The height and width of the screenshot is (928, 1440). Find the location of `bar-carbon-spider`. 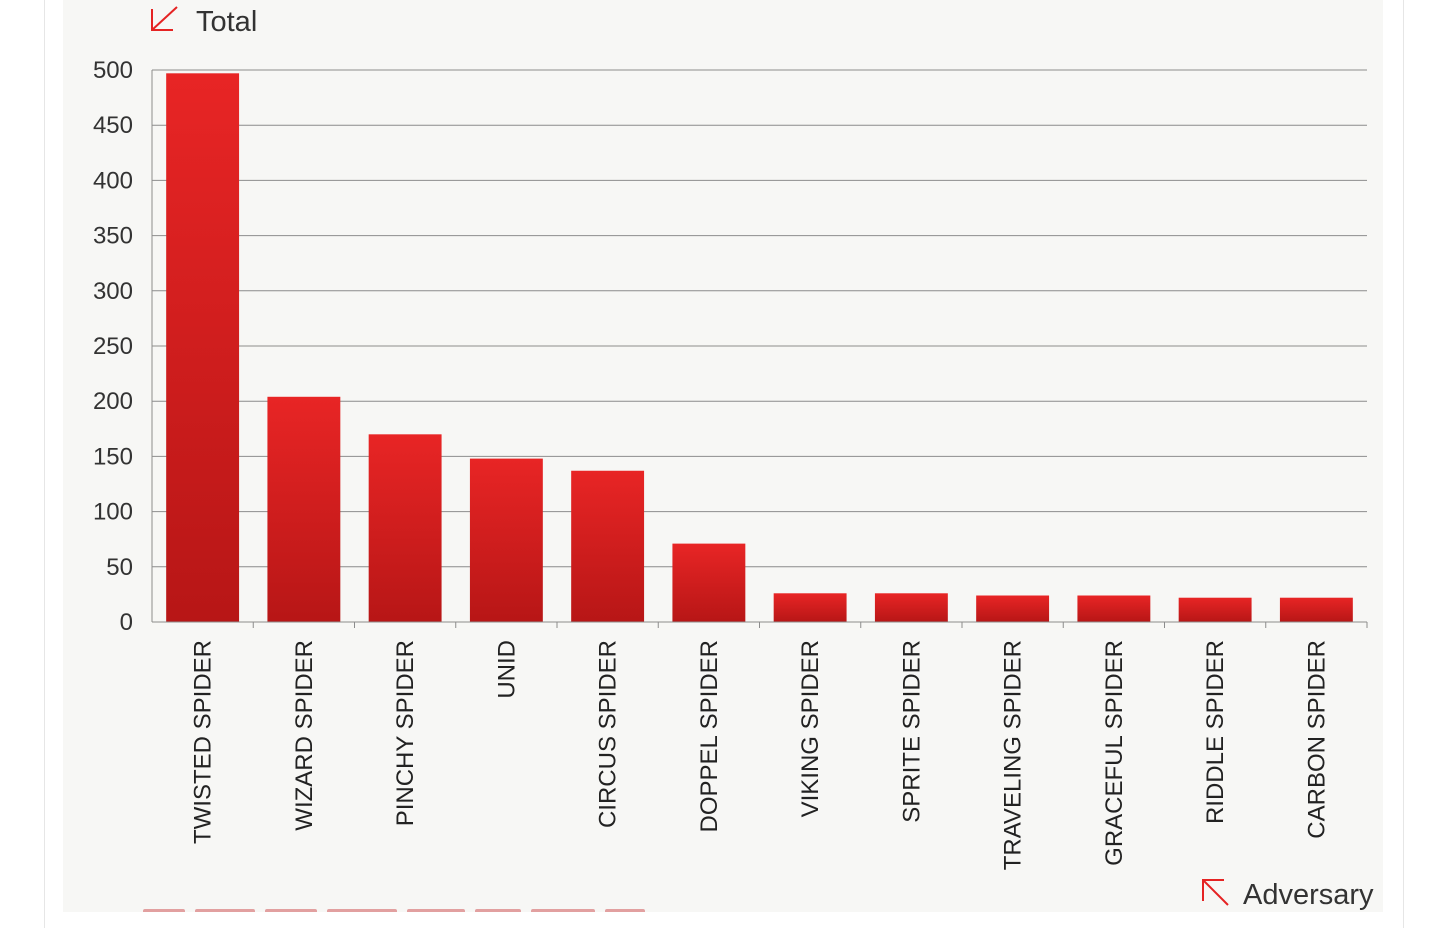

bar-carbon-spider is located at coordinates (1316, 609).